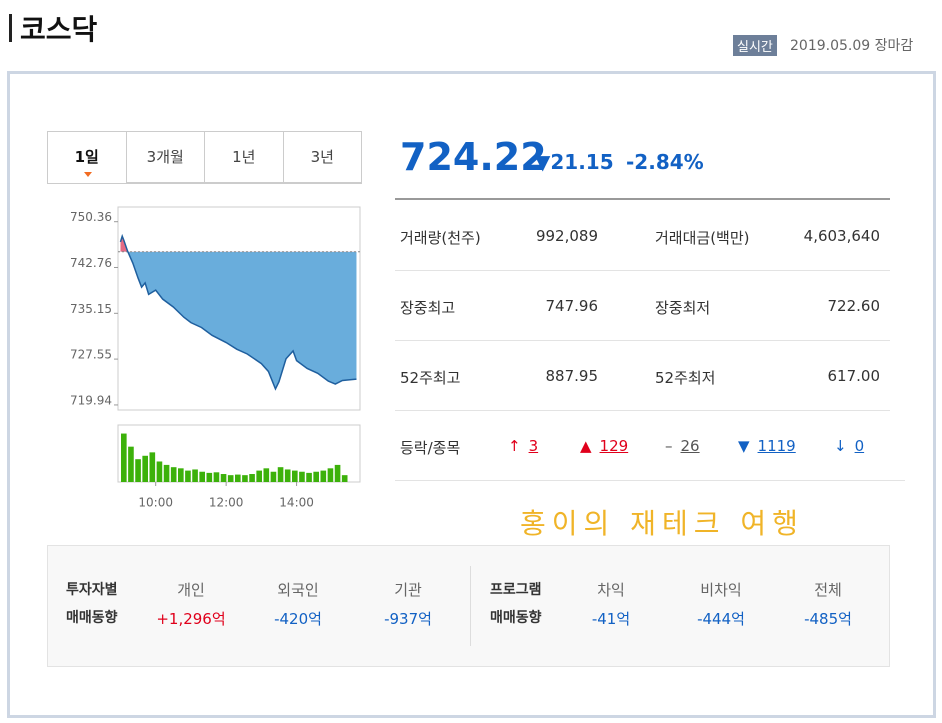 The width and height of the screenshot is (942, 723). I want to click on count: 0, so click(859, 446).